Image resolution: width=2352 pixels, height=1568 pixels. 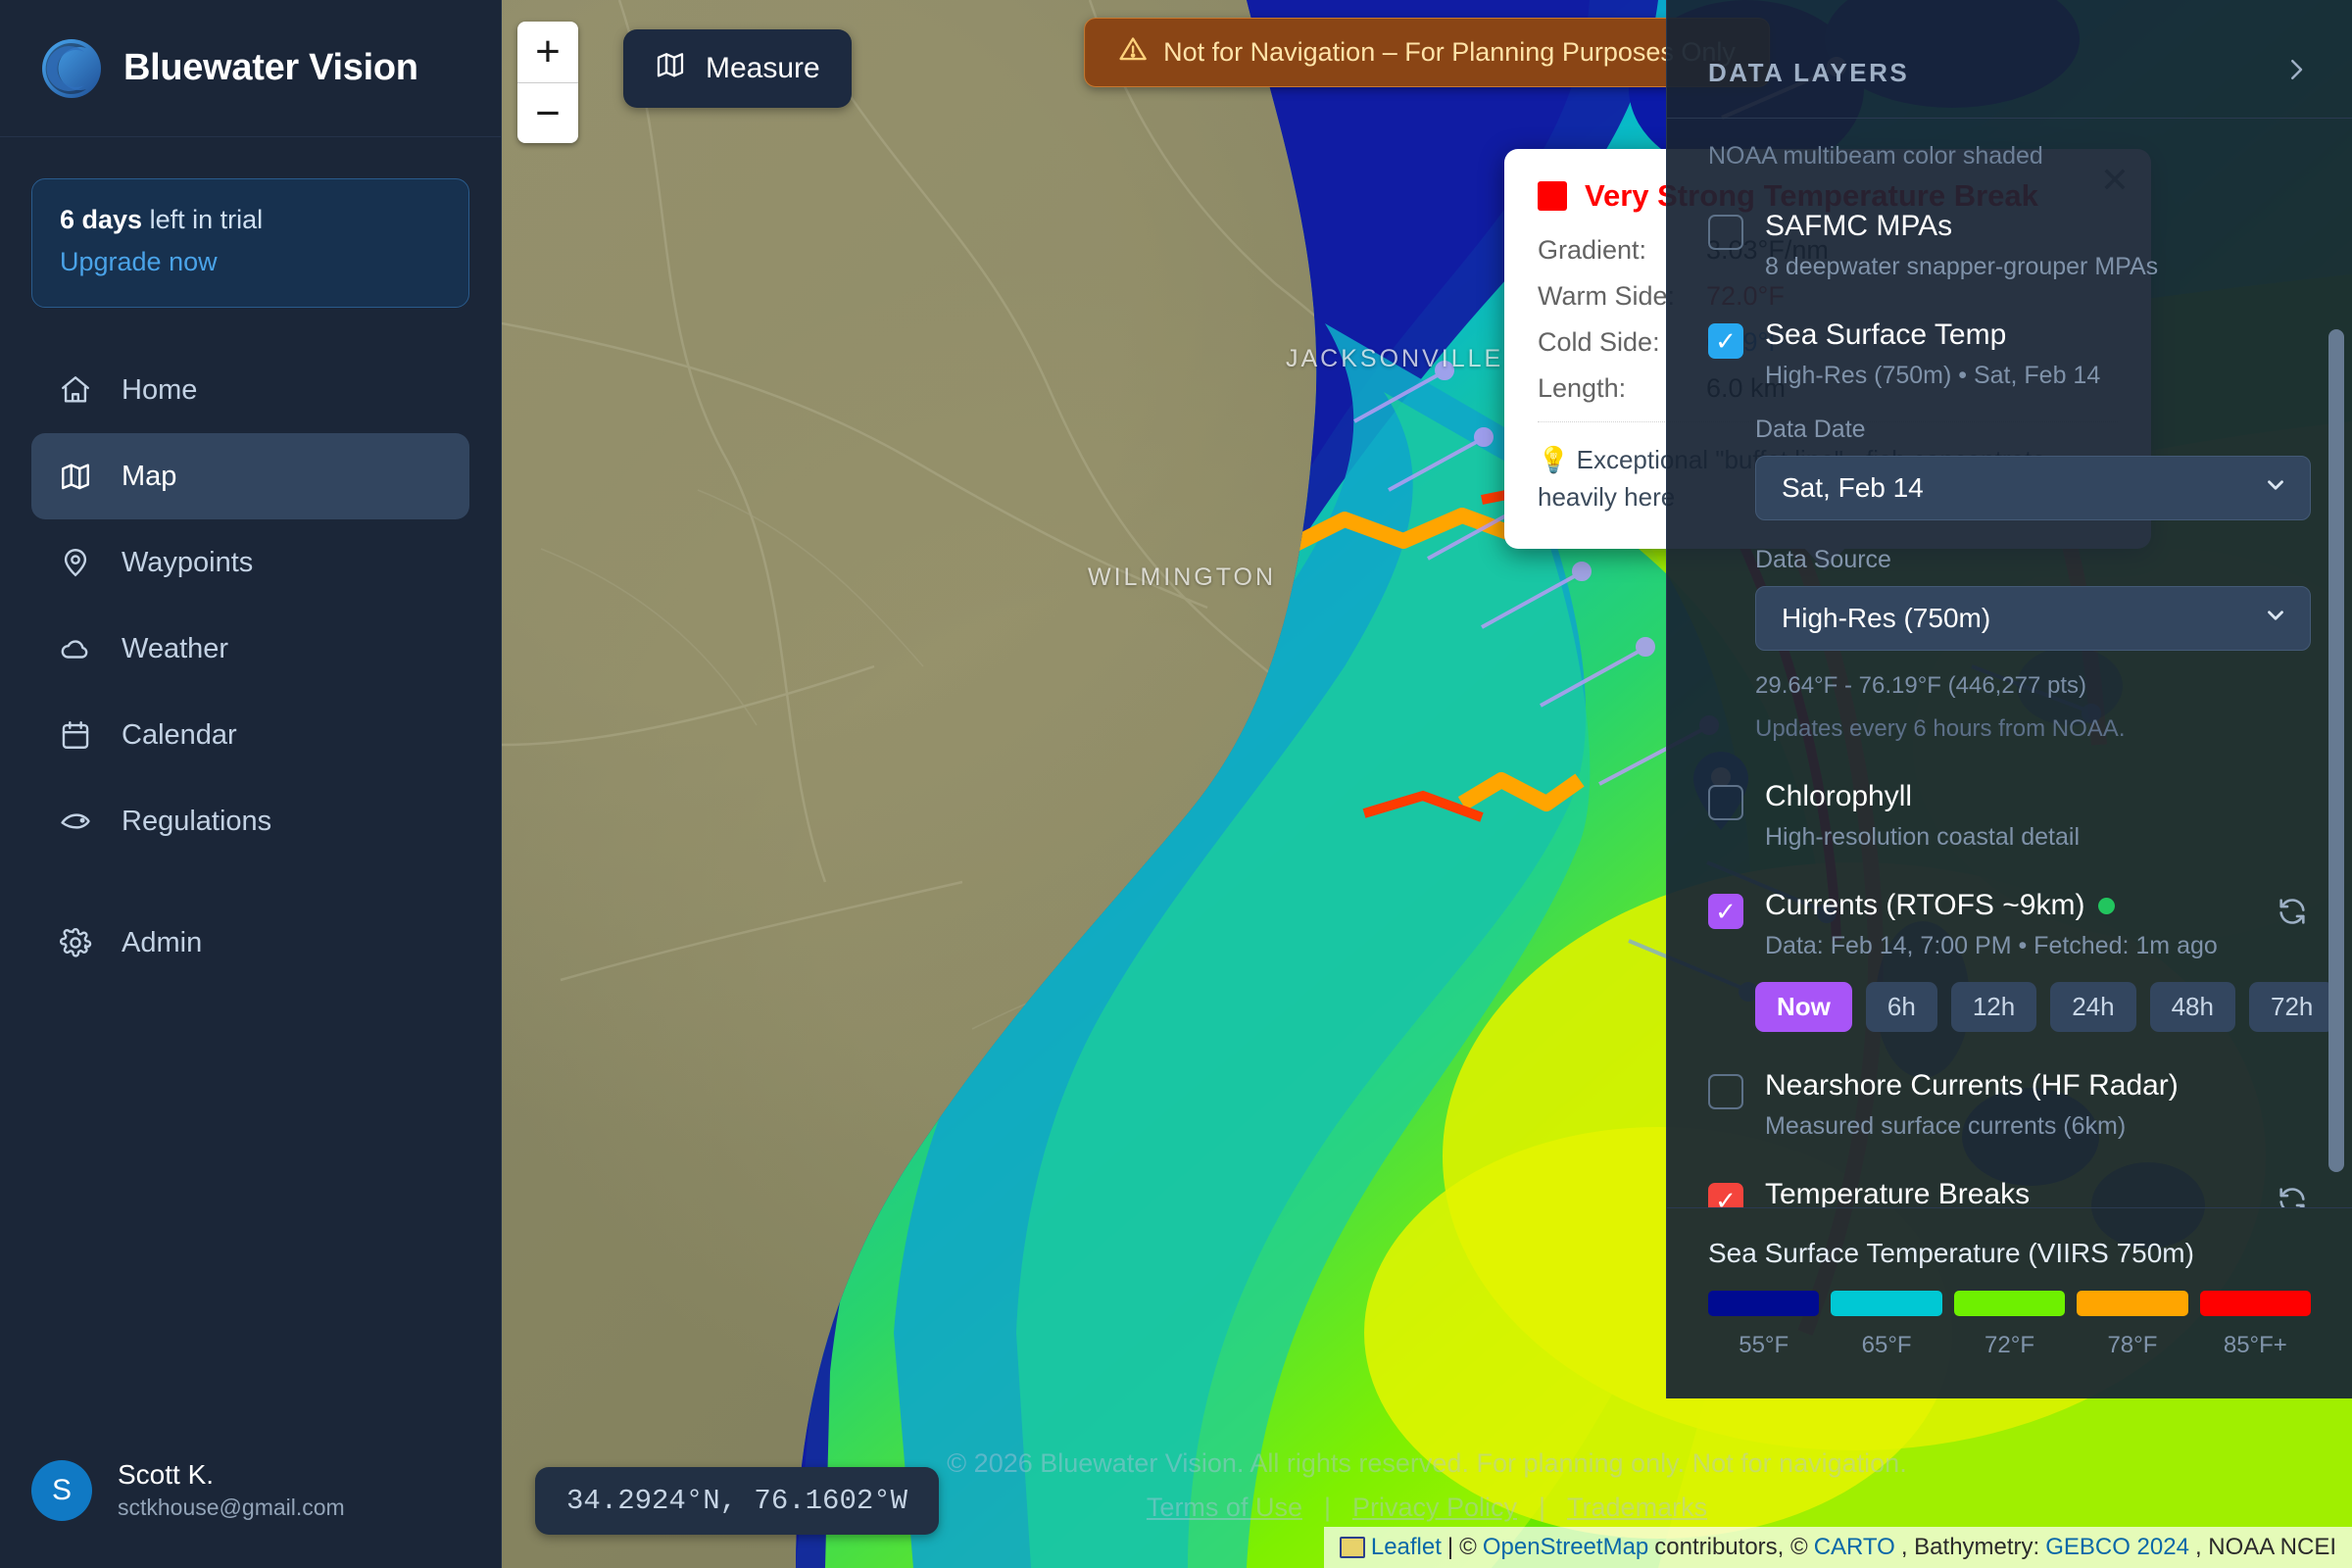 What do you see at coordinates (1395, 358) in the screenshot?
I see `city-label: JACKSONVILLE` at bounding box center [1395, 358].